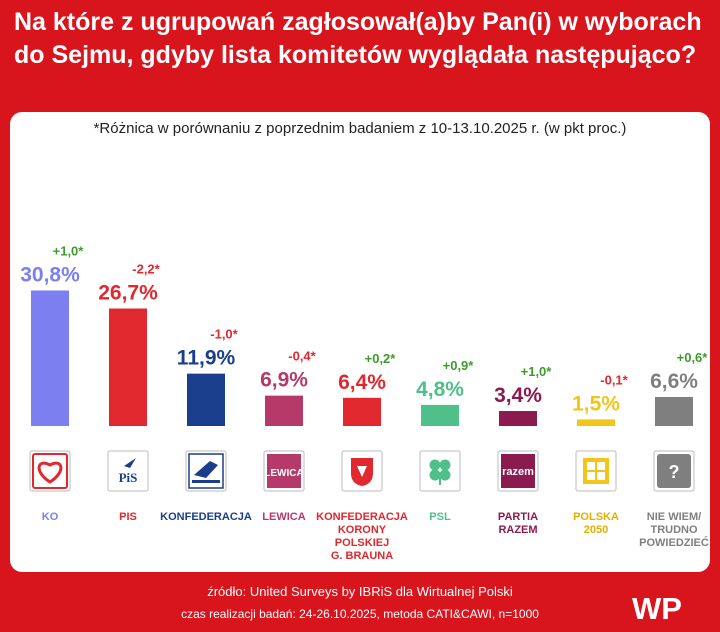 Image resolution: width=720 pixels, height=632 pixels. I want to click on konfederacja-bar-shape, so click(206, 481).